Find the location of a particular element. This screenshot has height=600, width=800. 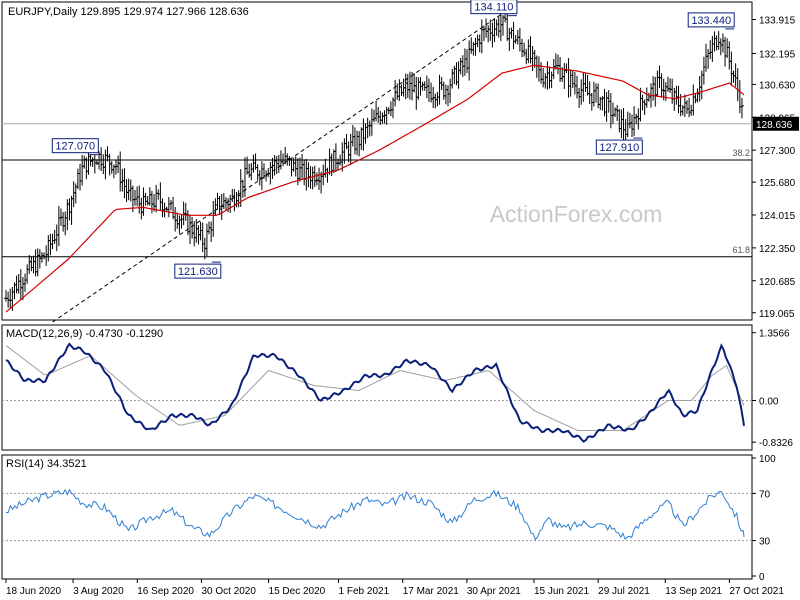

watermark: ActionForex.com is located at coordinates (576, 214).